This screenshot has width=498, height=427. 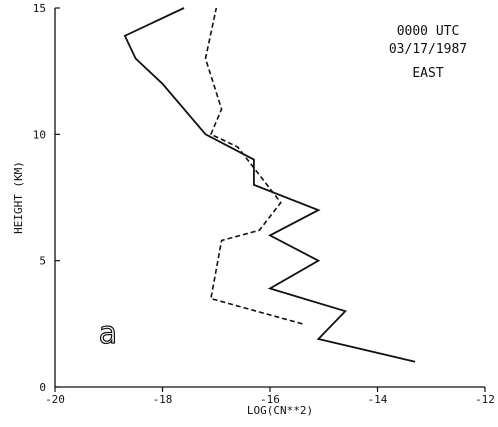 What do you see at coordinates (46, 198) in the screenshot?
I see `y-ticks: 0 5 10 15` at bounding box center [46, 198].